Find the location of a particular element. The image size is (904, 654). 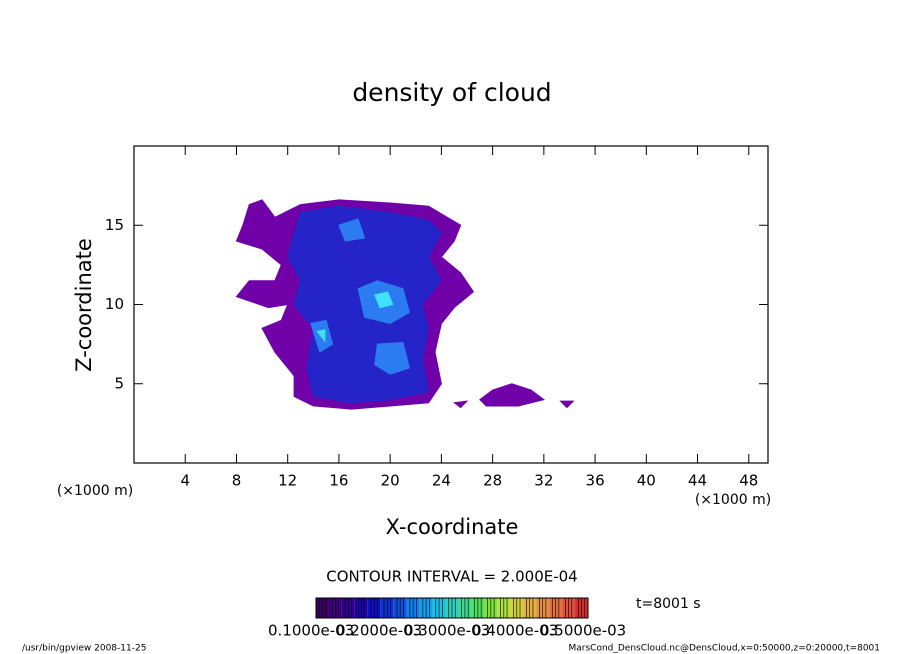

x-tick-label: 48 is located at coordinates (748, 481).